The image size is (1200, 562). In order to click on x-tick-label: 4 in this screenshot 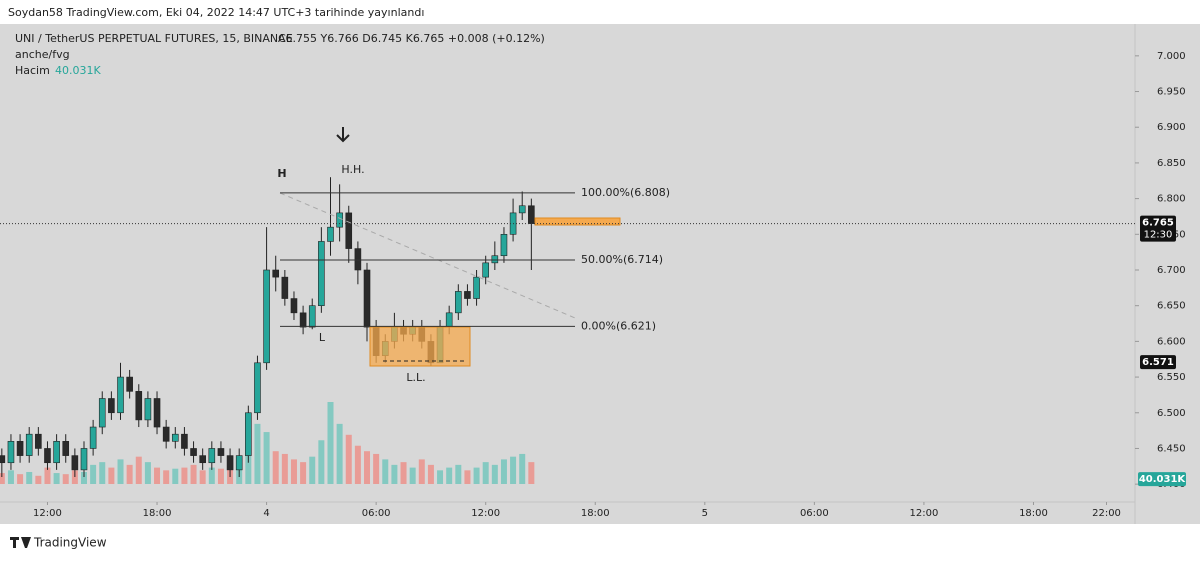, I will do `click(266, 513)`.